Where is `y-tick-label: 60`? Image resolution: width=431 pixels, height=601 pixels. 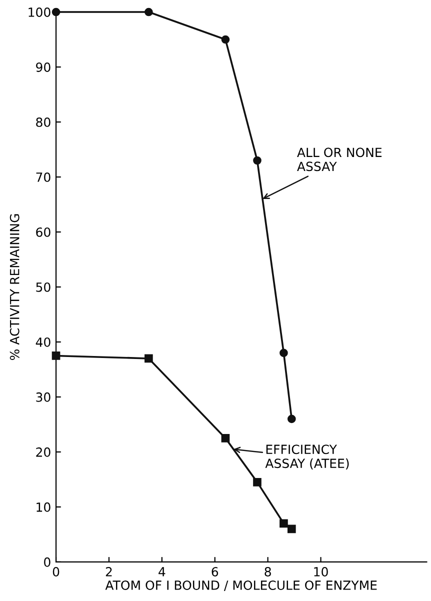 y-tick-label: 60 is located at coordinates (43, 232).